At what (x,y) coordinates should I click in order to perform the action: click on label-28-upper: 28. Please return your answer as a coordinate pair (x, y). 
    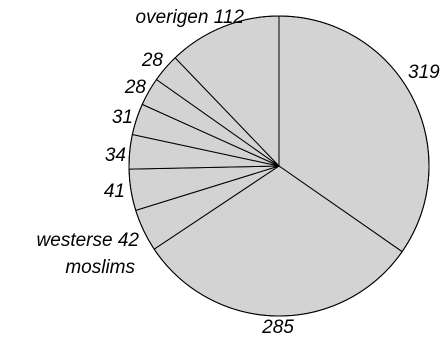
    Looking at the image, I should click on (152, 60).